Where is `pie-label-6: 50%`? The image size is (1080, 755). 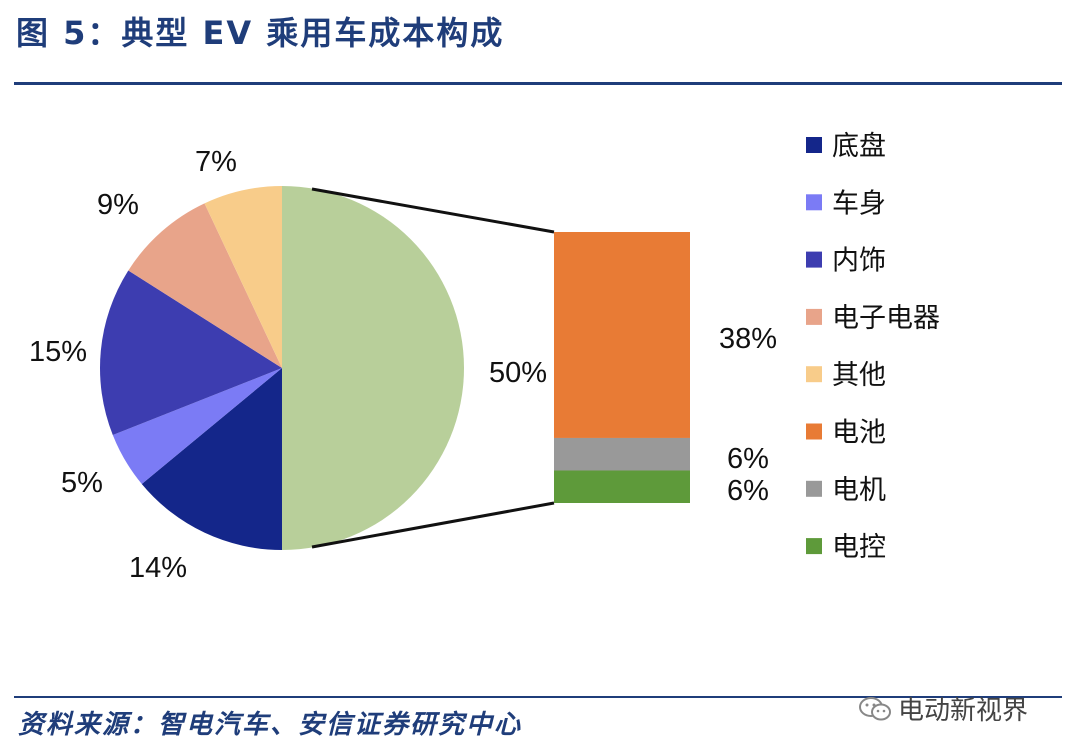 pie-label-6: 50% is located at coordinates (518, 373).